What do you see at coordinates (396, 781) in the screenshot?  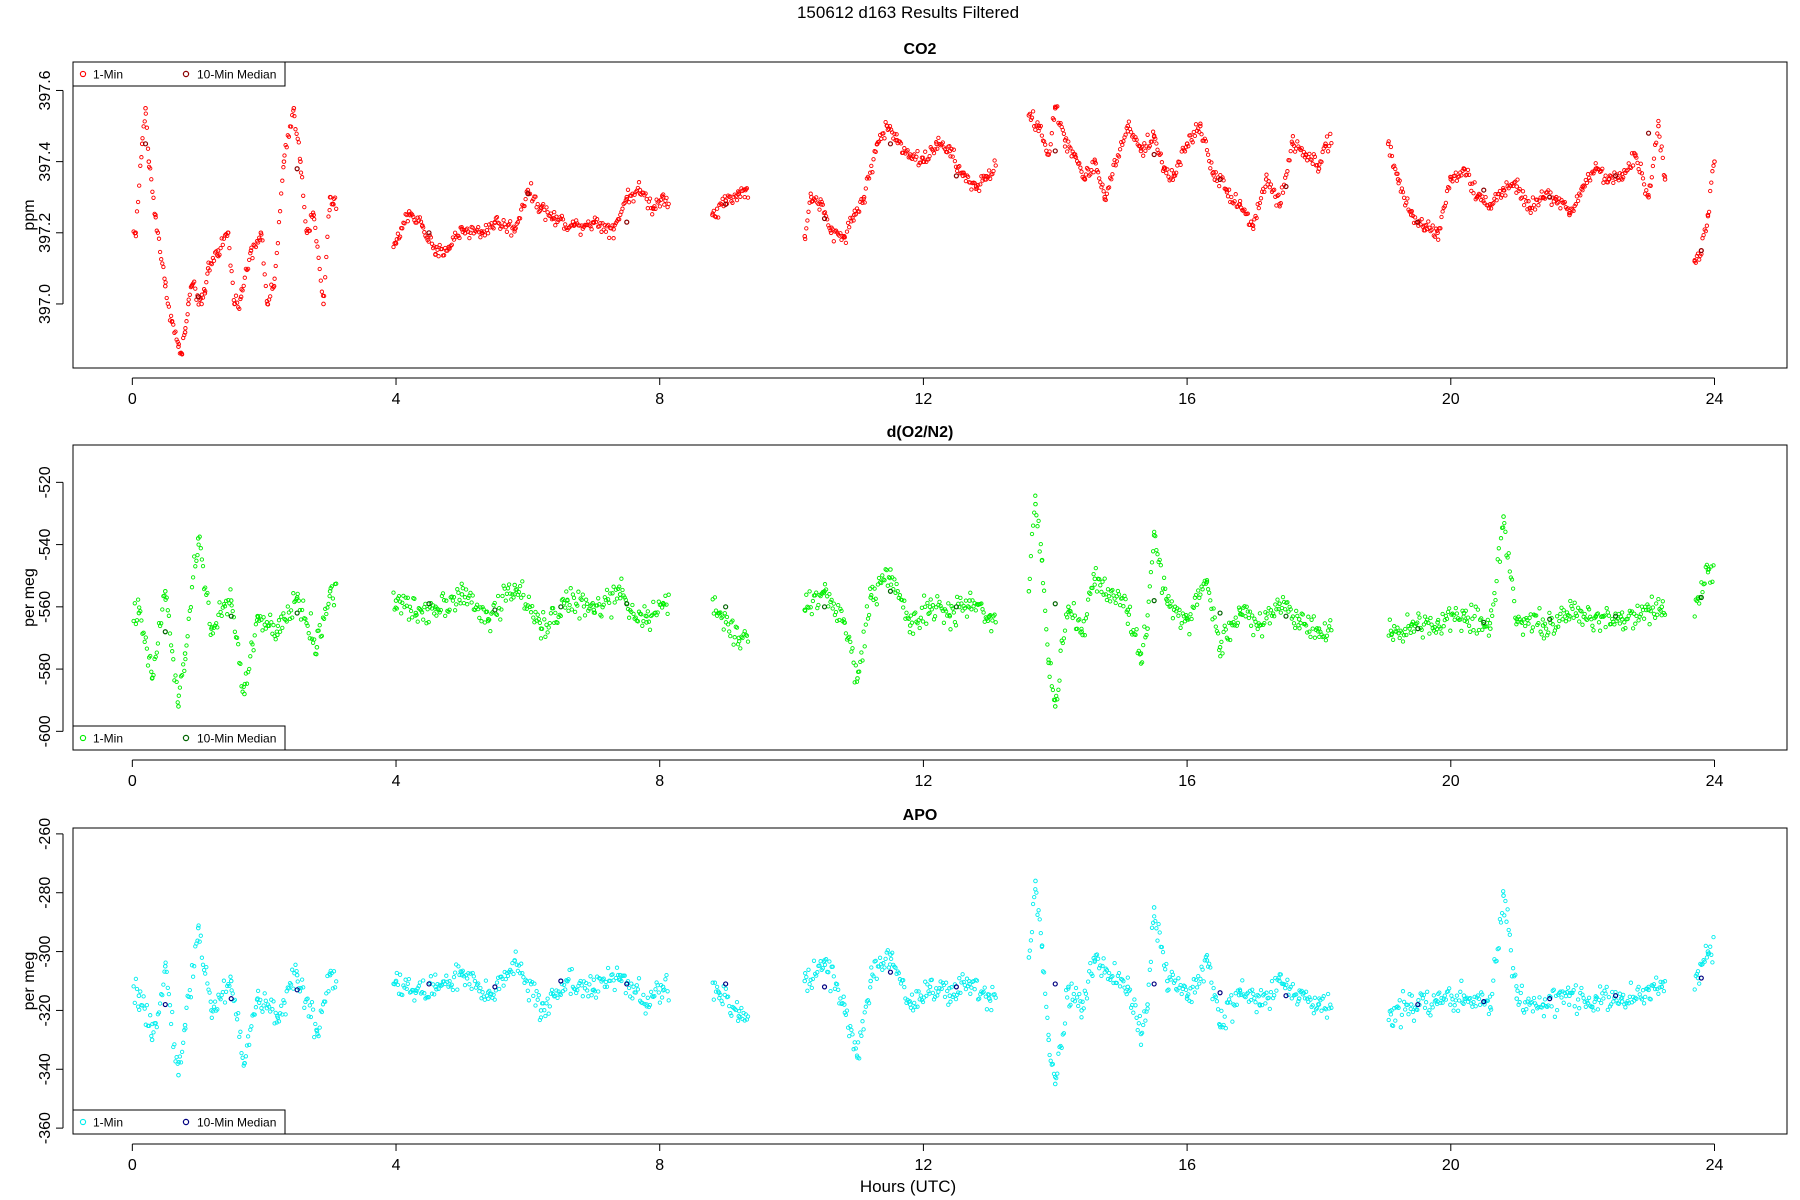 I see `x-tick-label: 4` at bounding box center [396, 781].